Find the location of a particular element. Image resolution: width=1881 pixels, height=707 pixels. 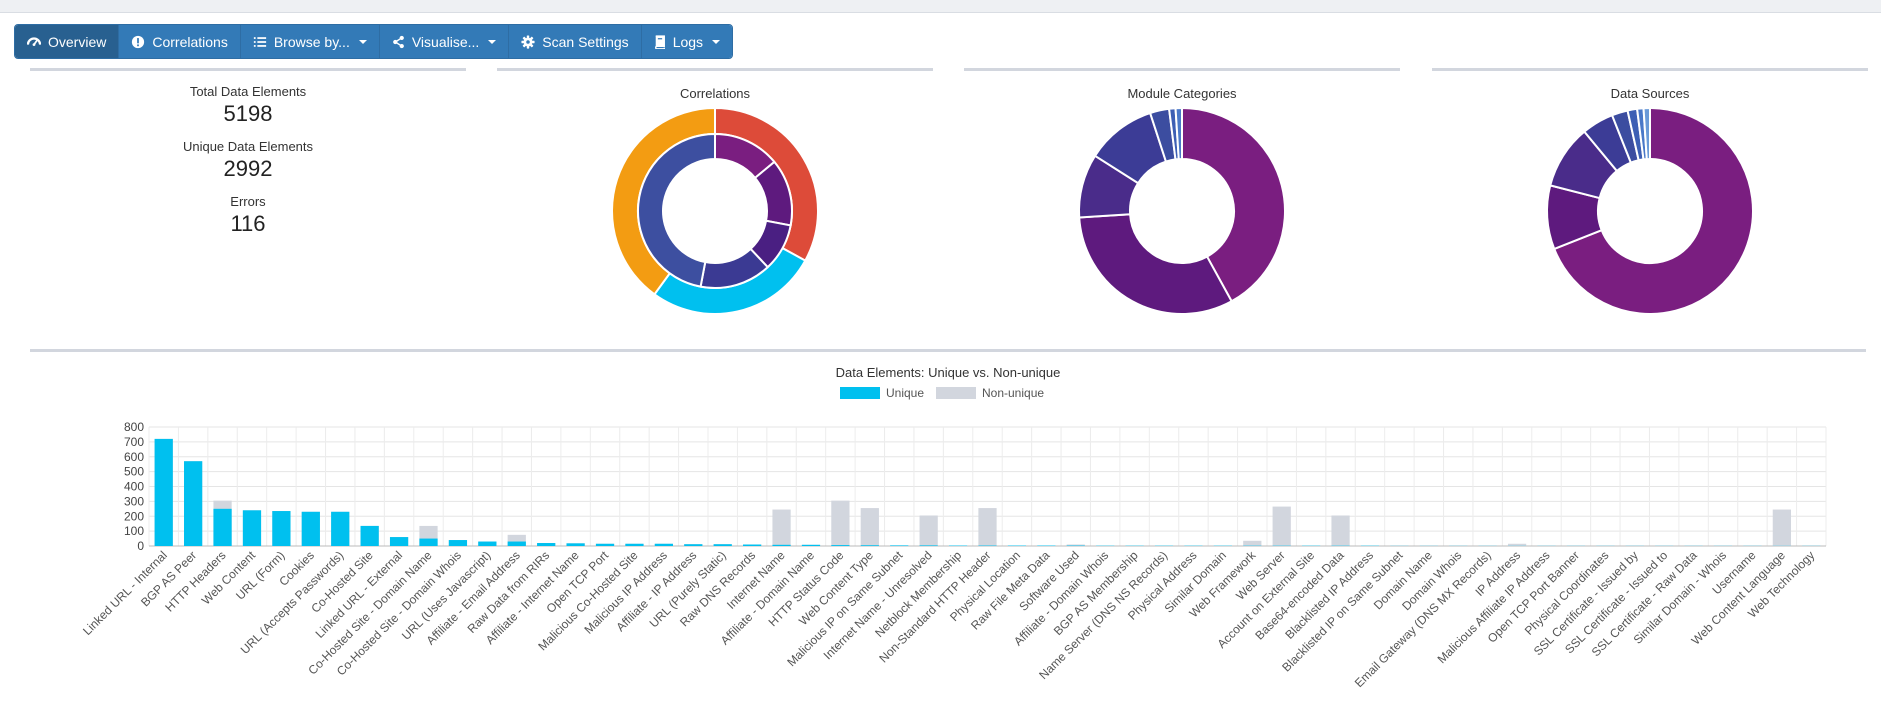

errors-value: 116 is located at coordinates (248, 224).